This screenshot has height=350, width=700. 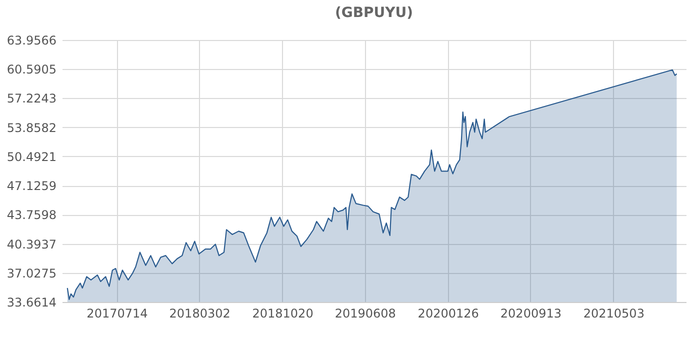 What do you see at coordinates (199, 313) in the screenshot?
I see `x-tick-label: 20180302` at bounding box center [199, 313].